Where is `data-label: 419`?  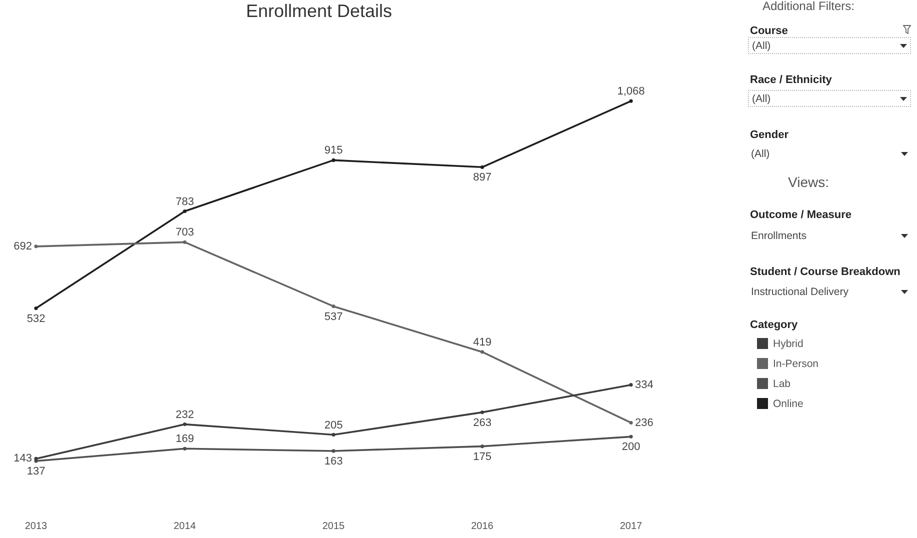
data-label: 419 is located at coordinates (482, 342).